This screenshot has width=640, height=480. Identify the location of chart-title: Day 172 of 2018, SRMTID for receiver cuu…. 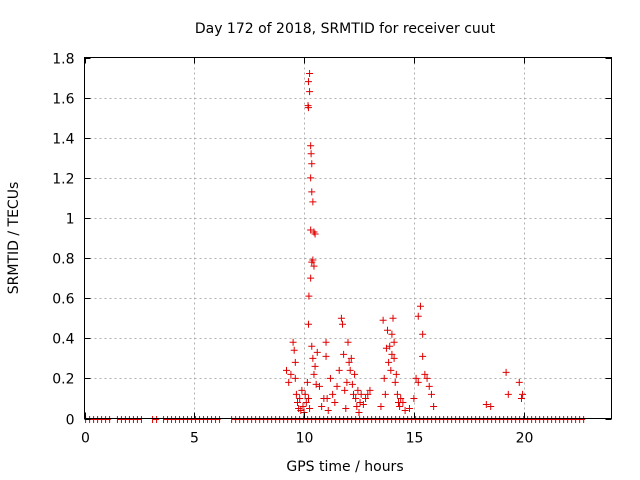
(345, 29).